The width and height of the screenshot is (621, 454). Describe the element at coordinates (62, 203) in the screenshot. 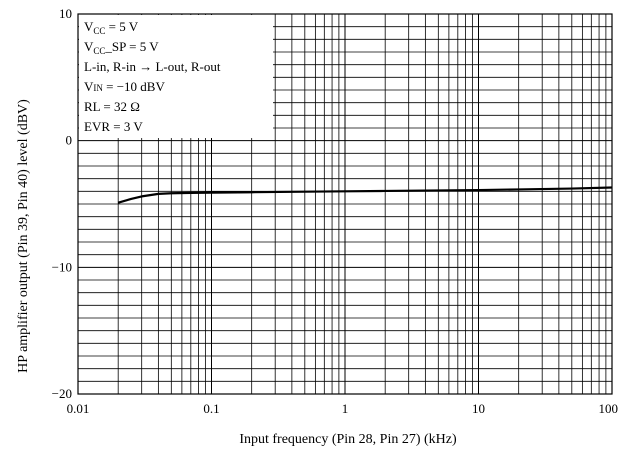

I see `y-tick-labels: 10 0 −10 −20` at that location.